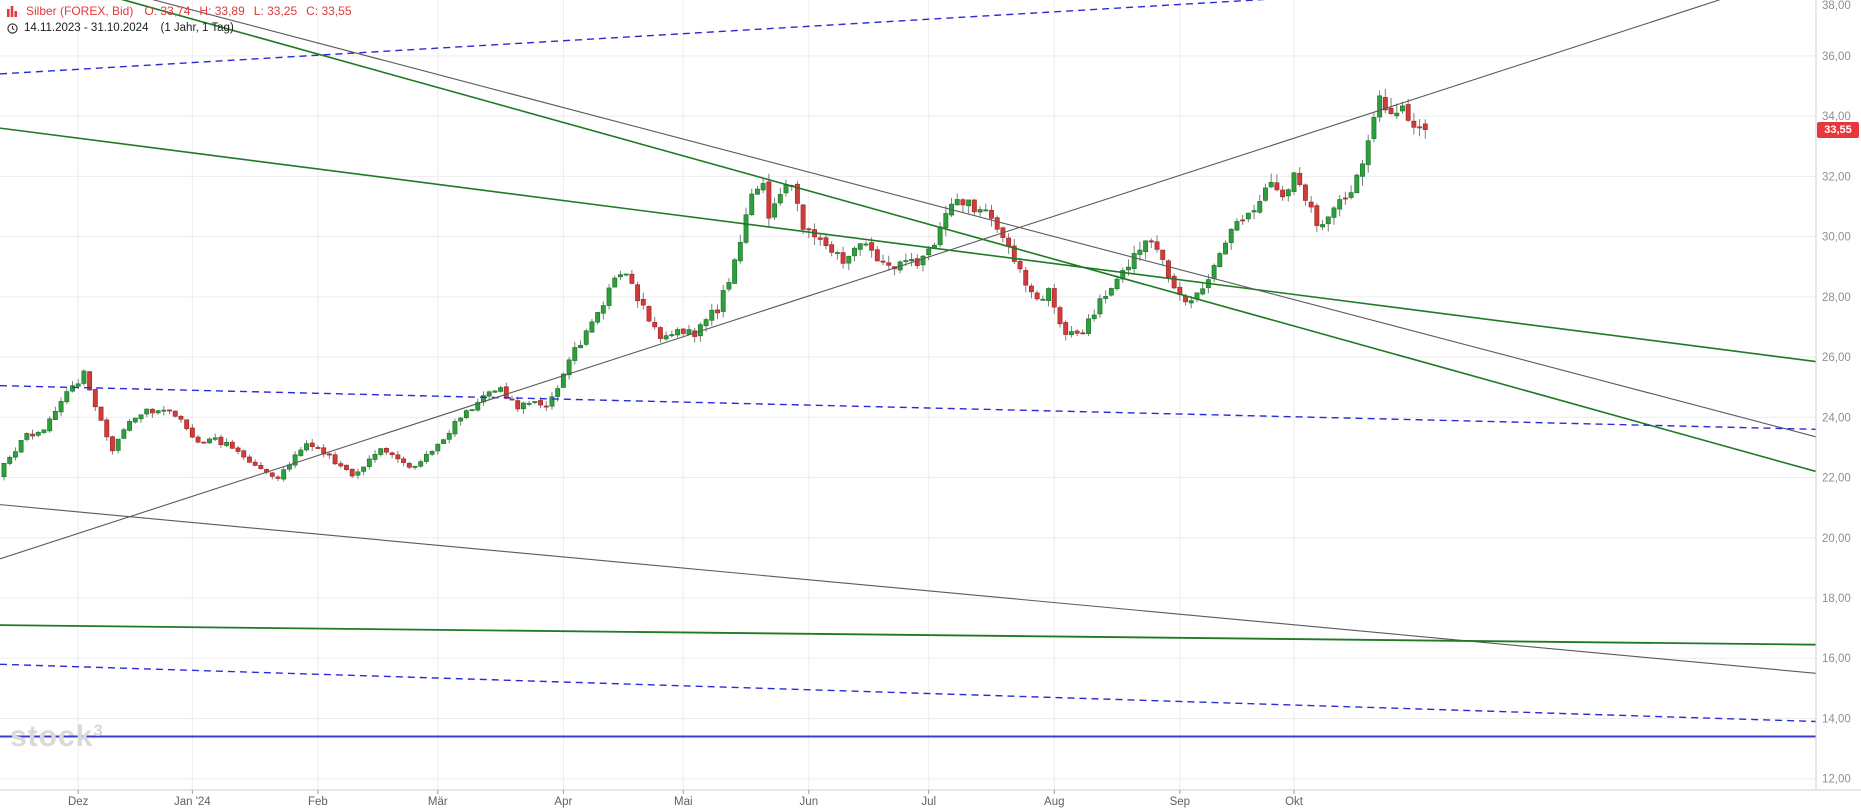  What do you see at coordinates (1836, 659) in the screenshot?
I see `price-axis-label: 16,00` at bounding box center [1836, 659].